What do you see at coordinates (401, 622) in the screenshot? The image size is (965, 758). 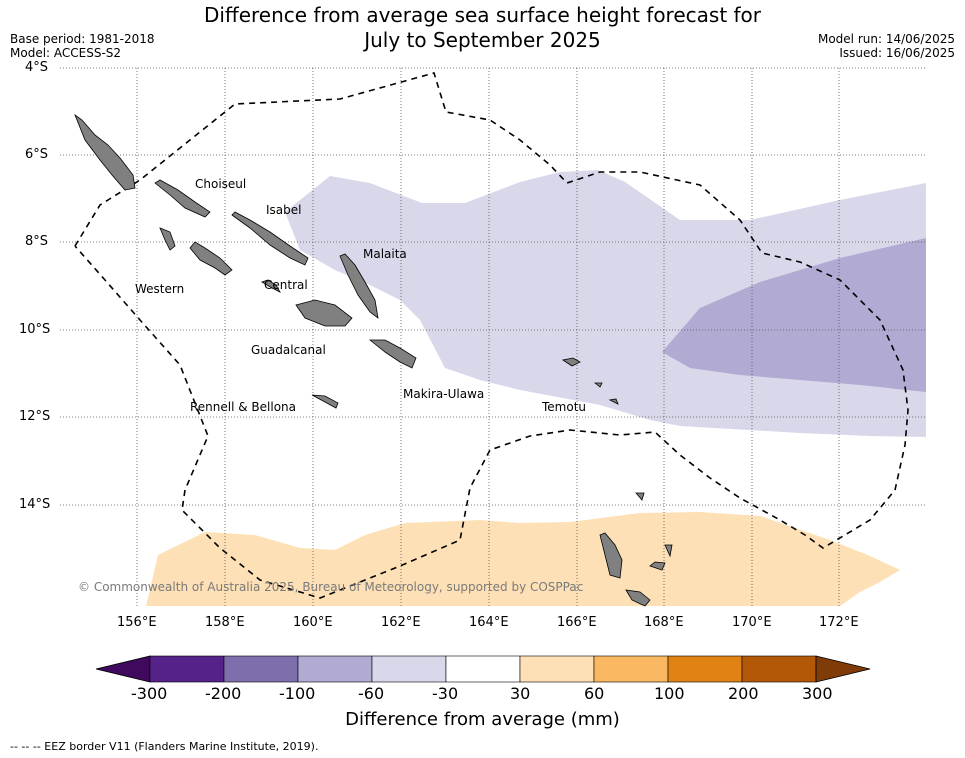 I see `lon-label: 162°E` at bounding box center [401, 622].